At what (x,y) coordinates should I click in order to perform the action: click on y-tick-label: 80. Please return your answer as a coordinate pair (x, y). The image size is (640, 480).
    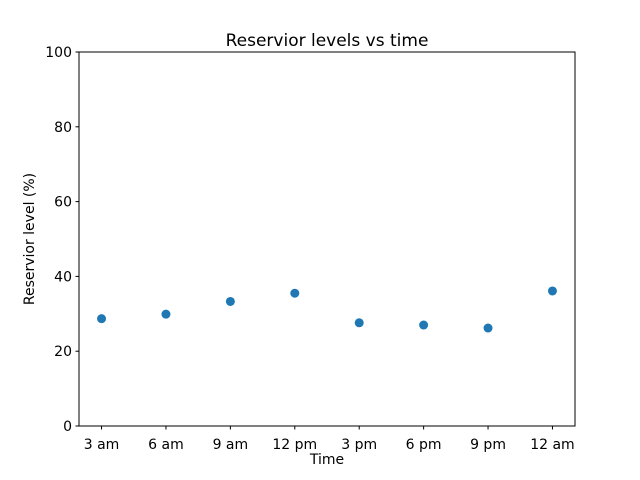
    Looking at the image, I should click on (63, 128).